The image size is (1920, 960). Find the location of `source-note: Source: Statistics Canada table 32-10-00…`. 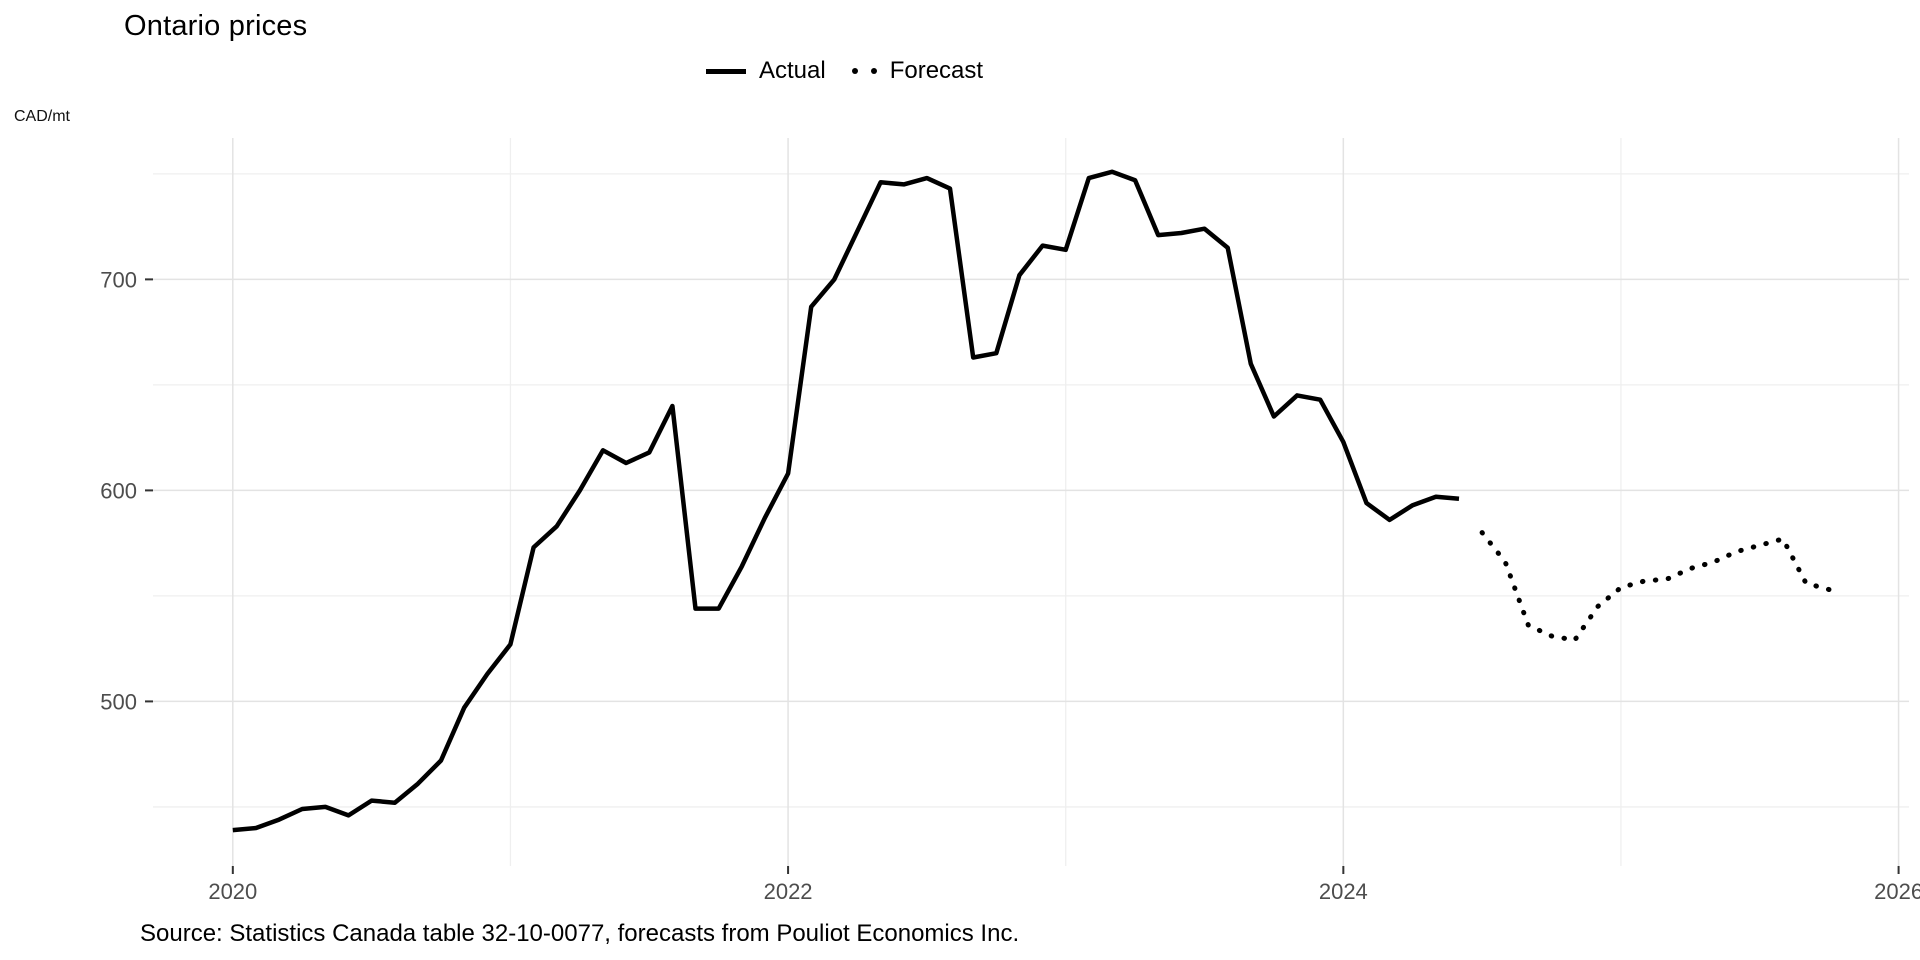

source-note: Source: Statistics Canada table 32-10-00… is located at coordinates (580, 933).